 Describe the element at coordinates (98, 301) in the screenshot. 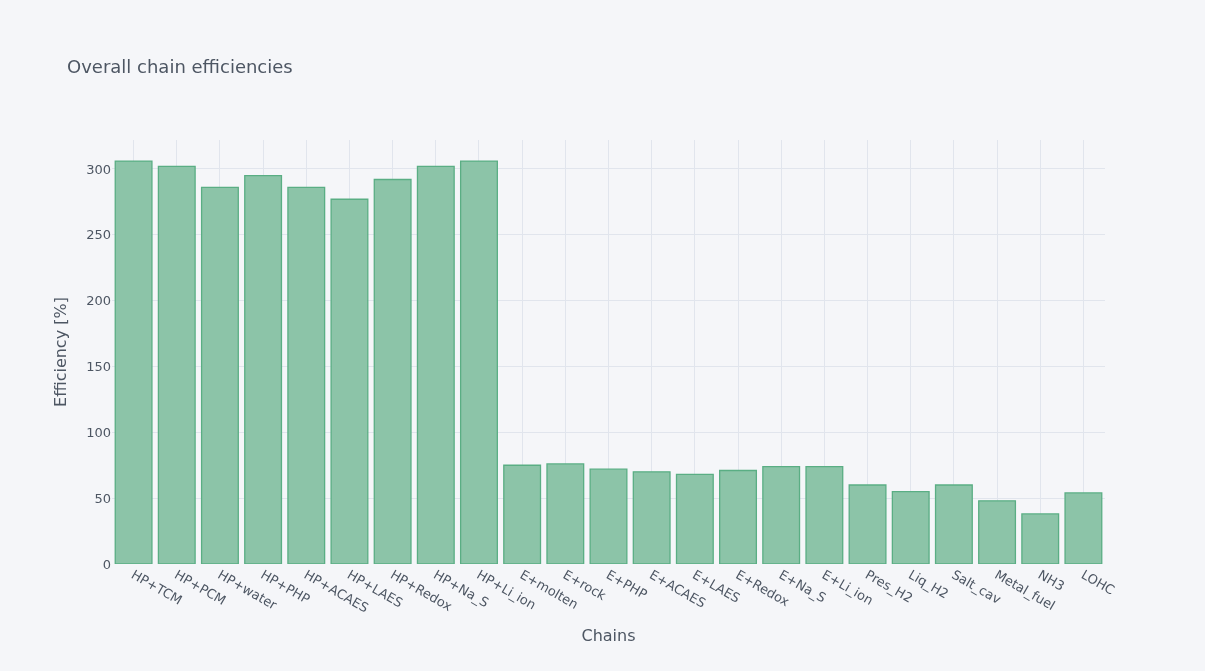

I see `y-tick-label: 200` at that location.